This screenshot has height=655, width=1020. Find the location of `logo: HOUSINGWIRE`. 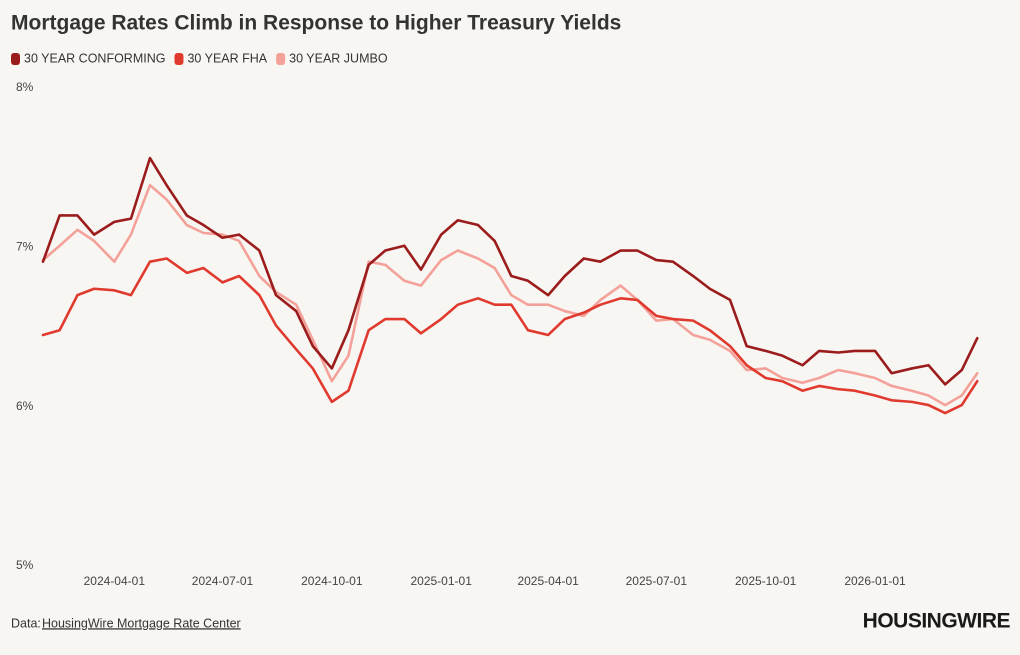

logo: HOUSINGWIRE is located at coordinates (937, 621).